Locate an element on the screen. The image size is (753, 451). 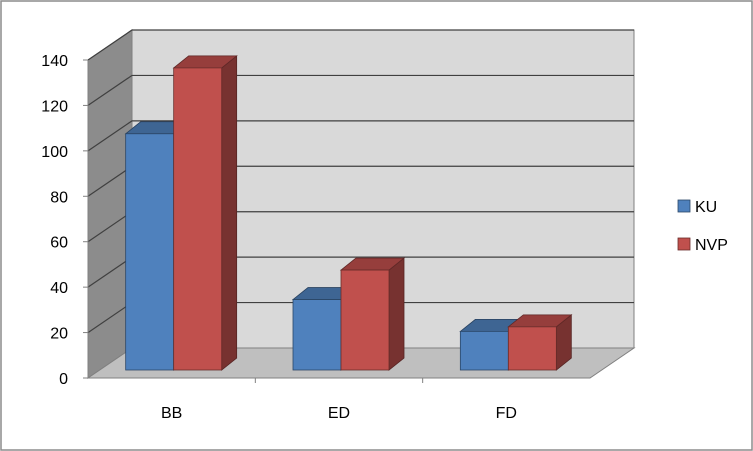
x-tick-label: FD is located at coordinates (506, 413).